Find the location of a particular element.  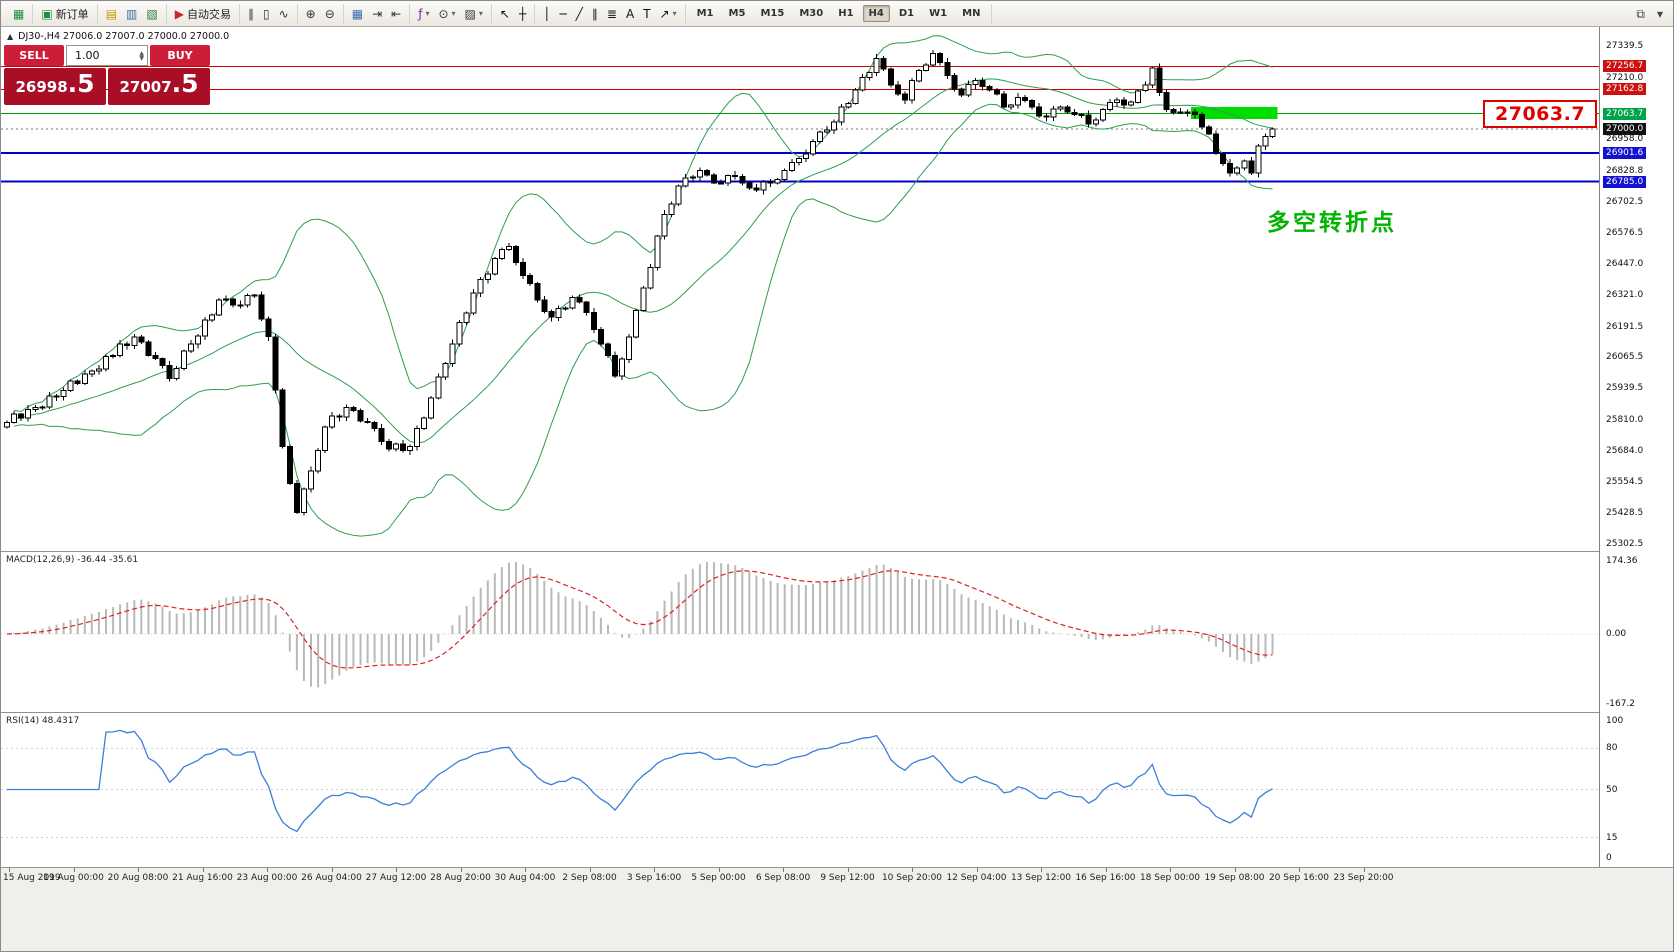

buy-price-big: .5 is located at coordinates (185, 83).